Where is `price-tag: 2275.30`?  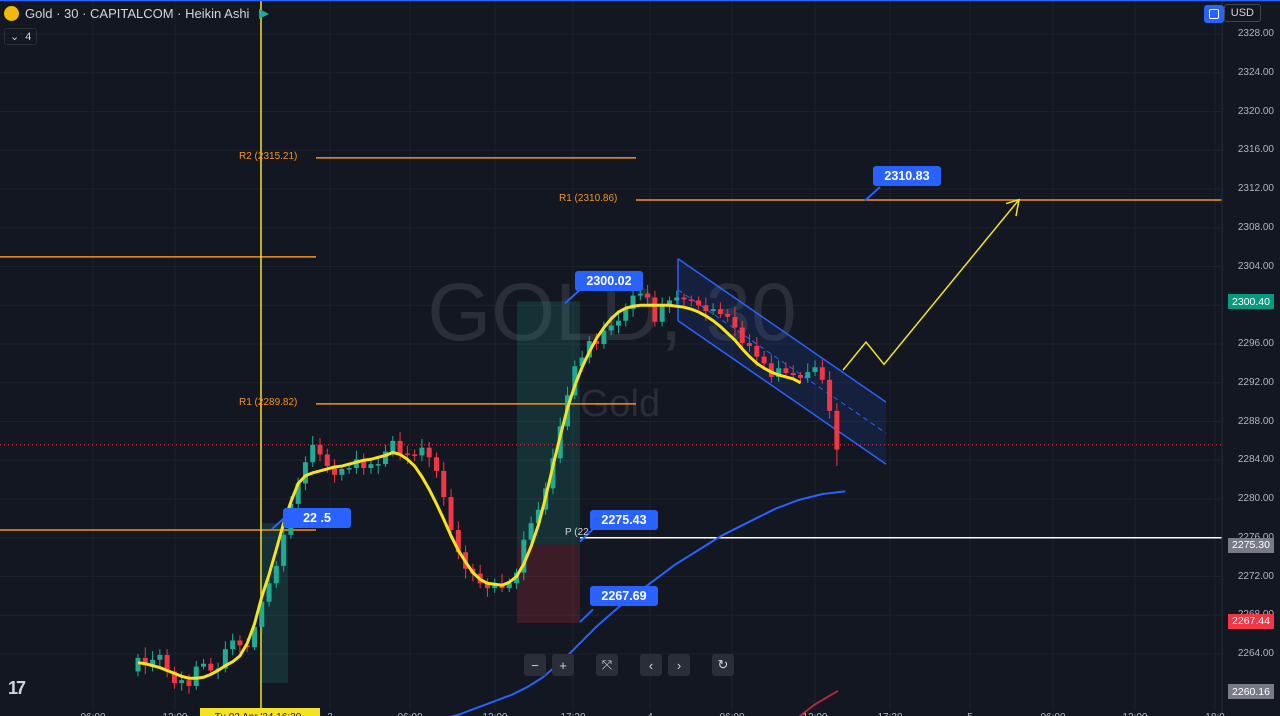 price-tag: 2275.30 is located at coordinates (1251, 545).